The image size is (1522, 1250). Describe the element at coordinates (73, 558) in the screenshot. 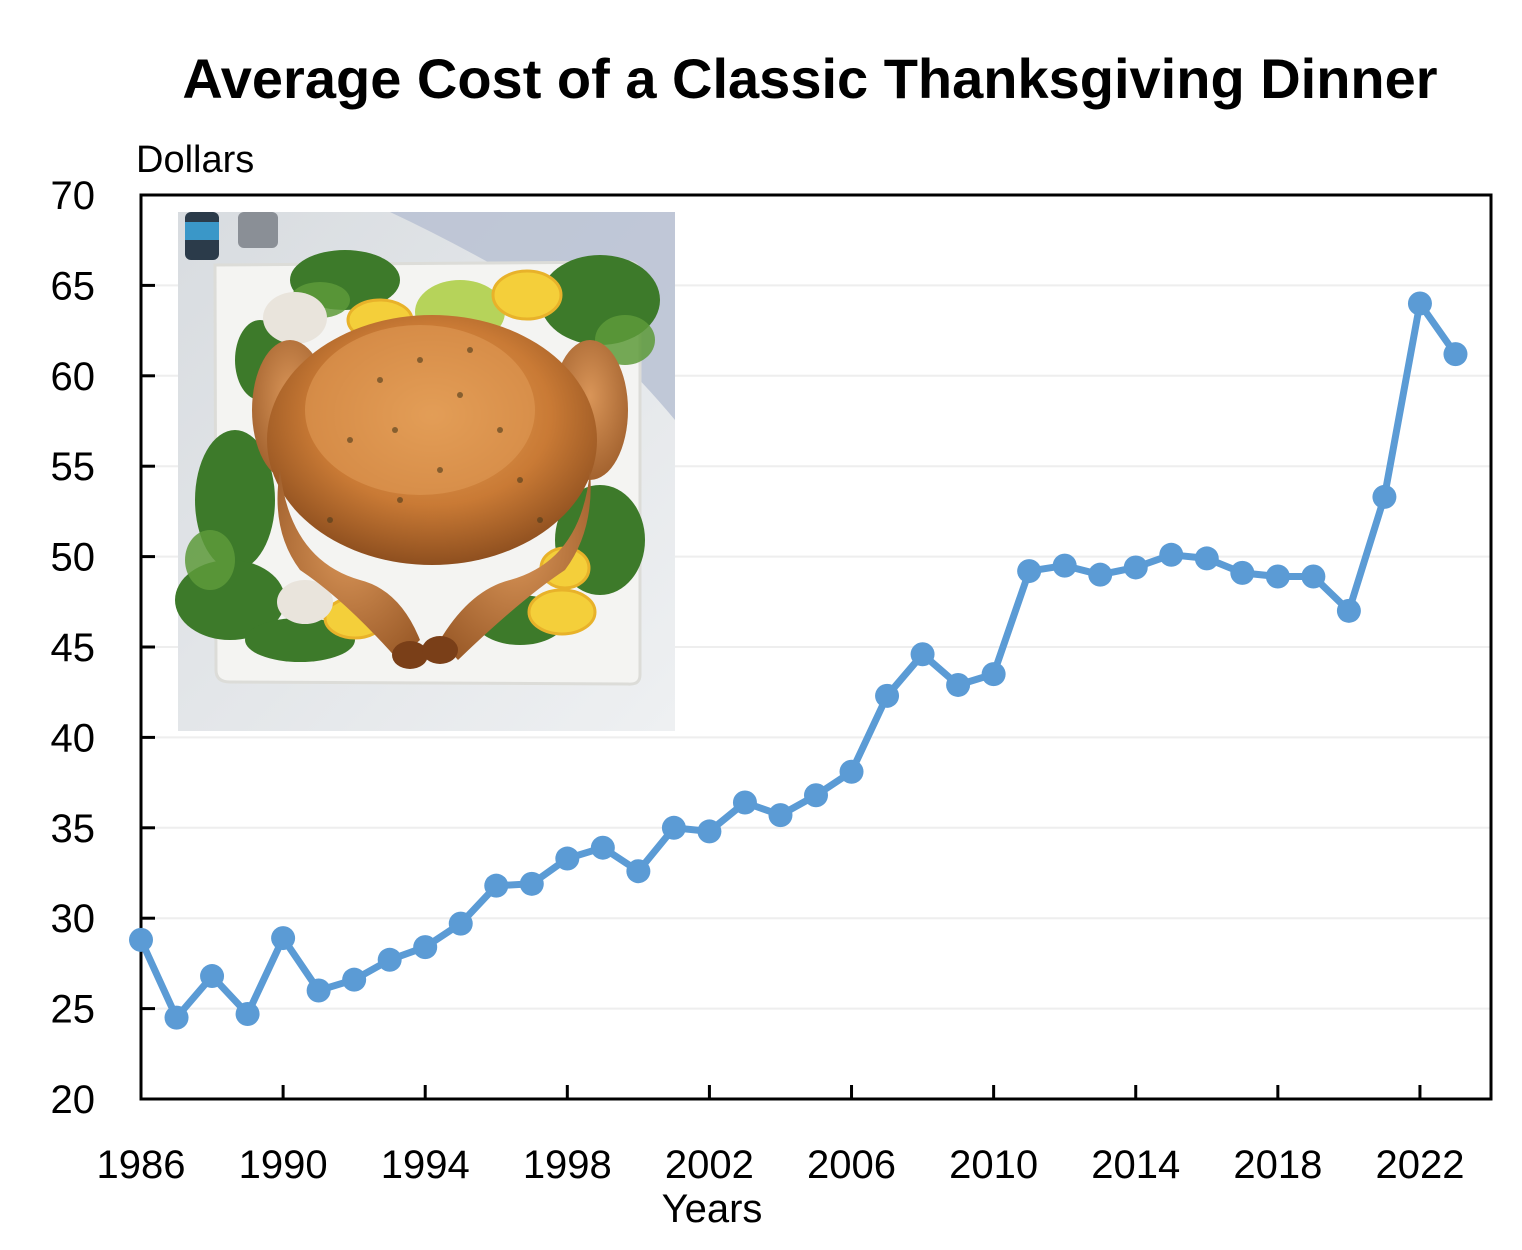

I see `y-tick-label: 50` at that location.